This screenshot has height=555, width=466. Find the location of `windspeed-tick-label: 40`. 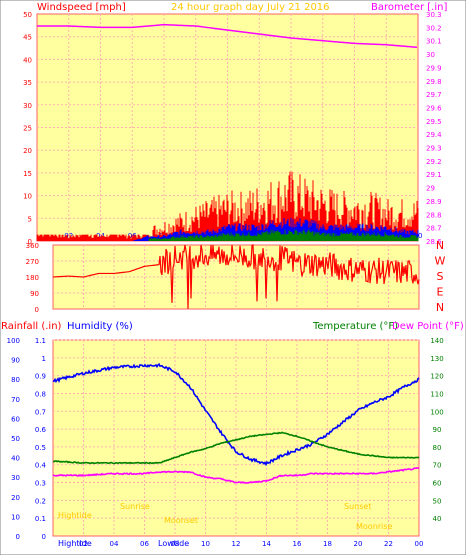

windspeed-tick-label: 40 is located at coordinates (27, 60).